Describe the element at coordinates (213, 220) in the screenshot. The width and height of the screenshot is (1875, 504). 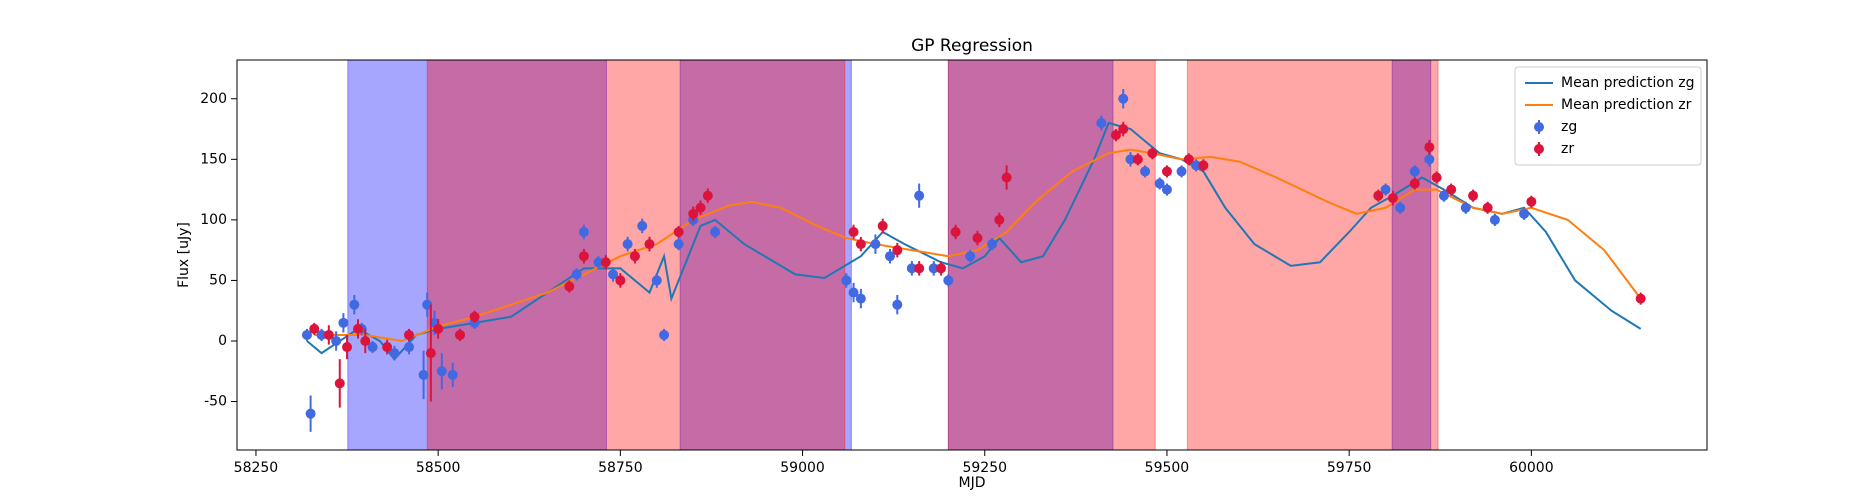
I see `y-tick-label: 100` at that location.